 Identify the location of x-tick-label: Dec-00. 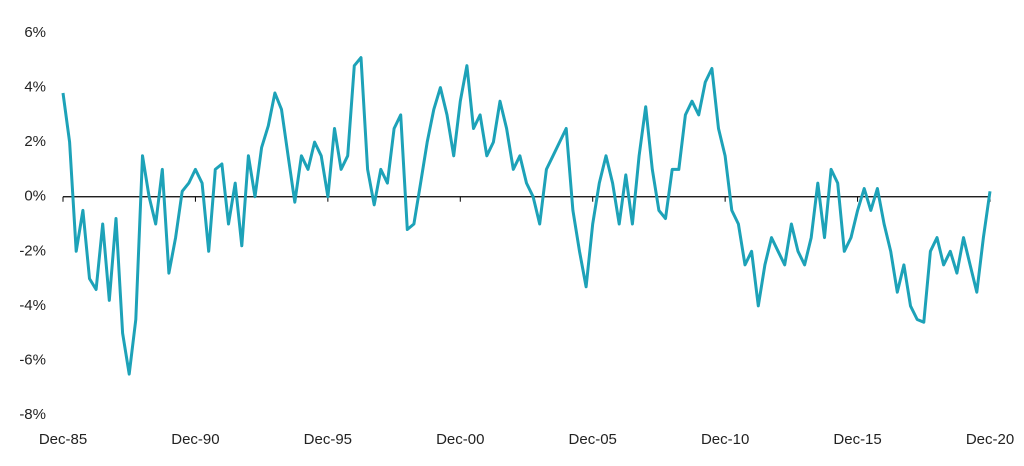
(460, 439).